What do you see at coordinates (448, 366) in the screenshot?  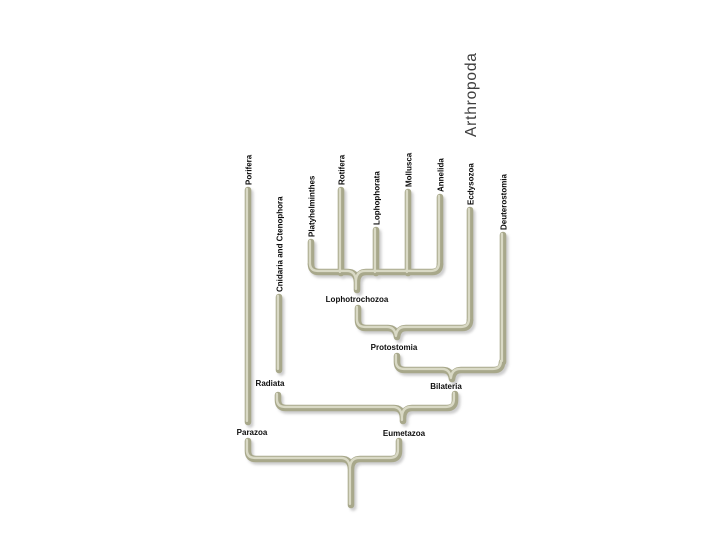 I see `clade-bracket-bilateria-highlight` at bounding box center [448, 366].